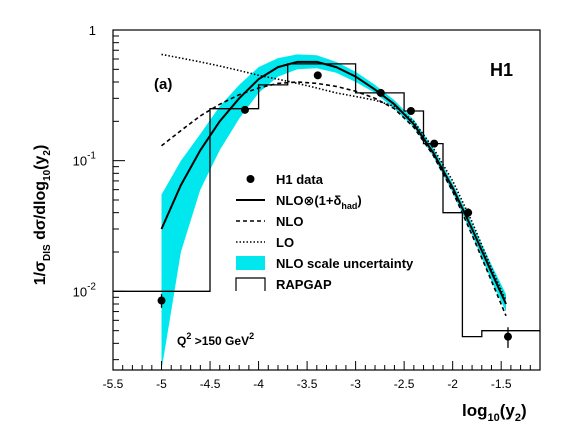 Image resolution: width=567 pixels, height=429 pixels. I want to click on y-tick-label: 10⁻², so click(85, 290).